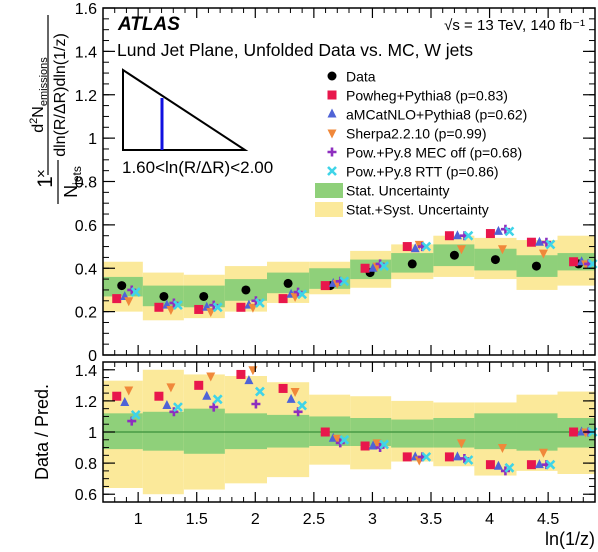 This screenshot has width=598, height=552. What do you see at coordinates (416, 134) in the screenshot?
I see `legend-label: Sherpa2.2.10 (p=0.99)` at bounding box center [416, 134].